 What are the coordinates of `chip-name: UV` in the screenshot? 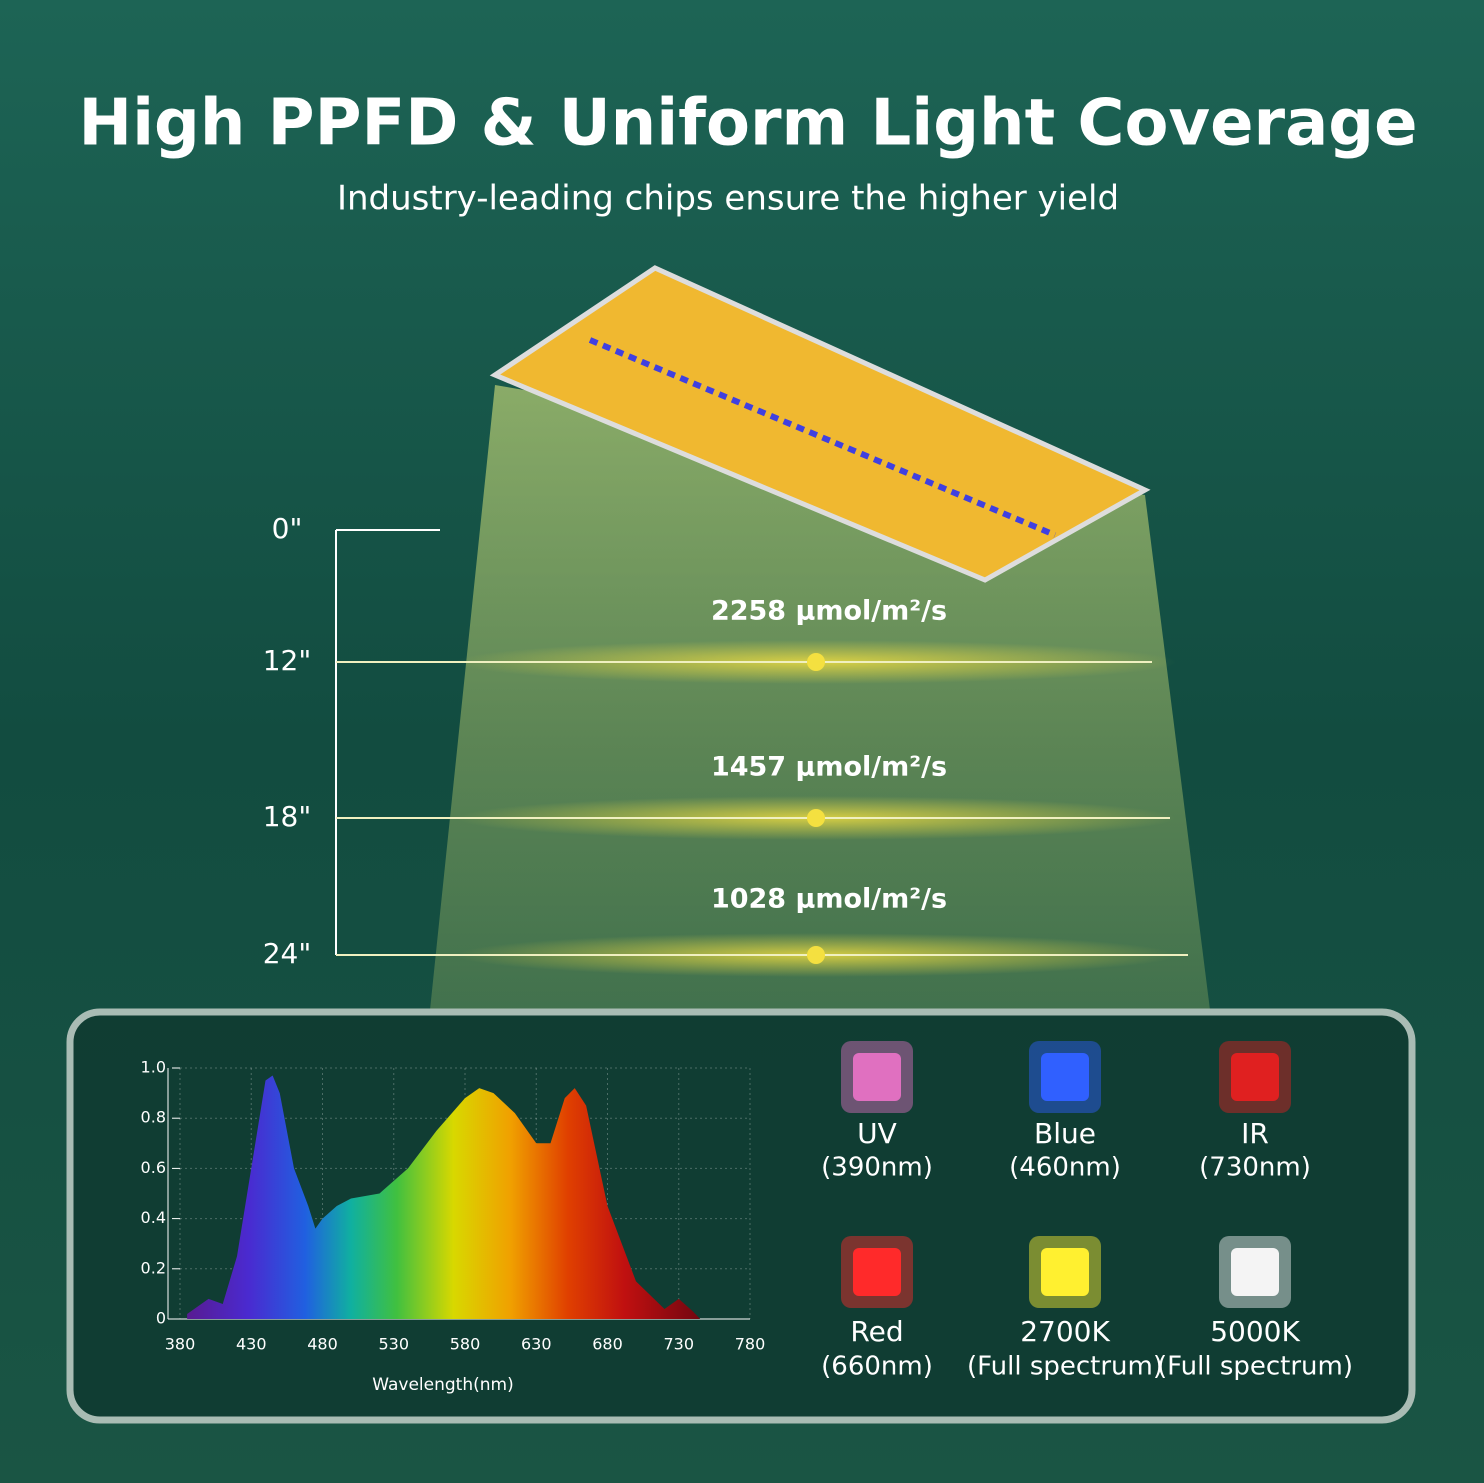 It's located at (877, 1133).